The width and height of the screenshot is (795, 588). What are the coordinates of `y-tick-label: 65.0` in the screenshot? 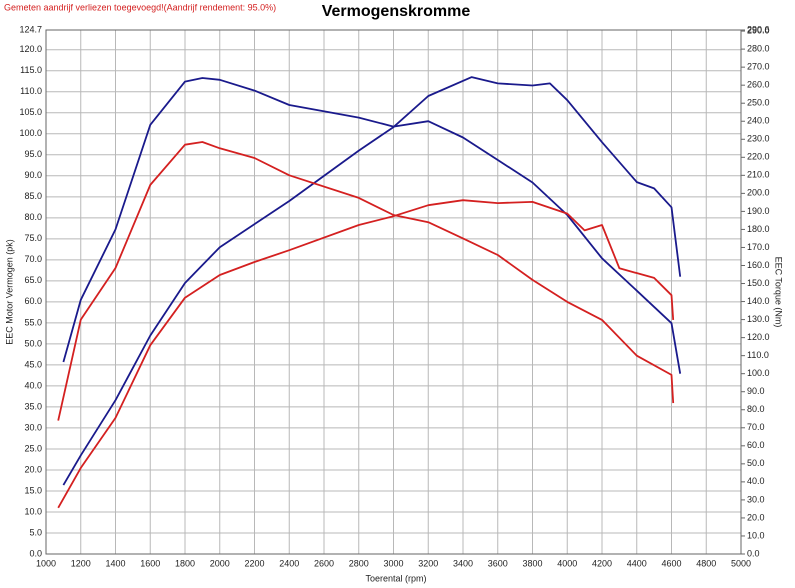 It's located at (33, 280).